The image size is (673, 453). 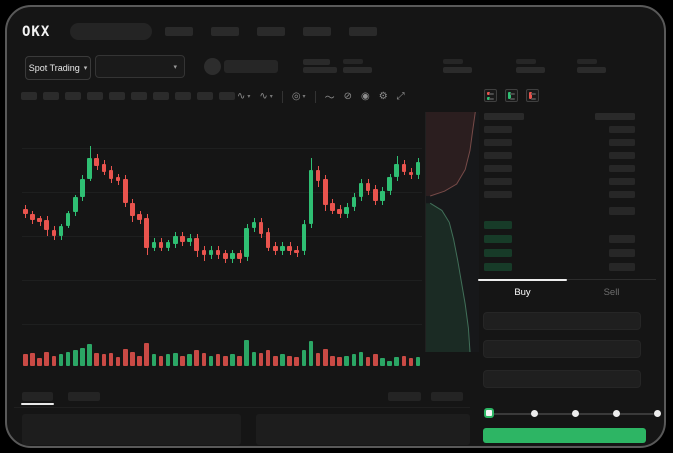 I want to click on search-input, so click(x=111, y=31).